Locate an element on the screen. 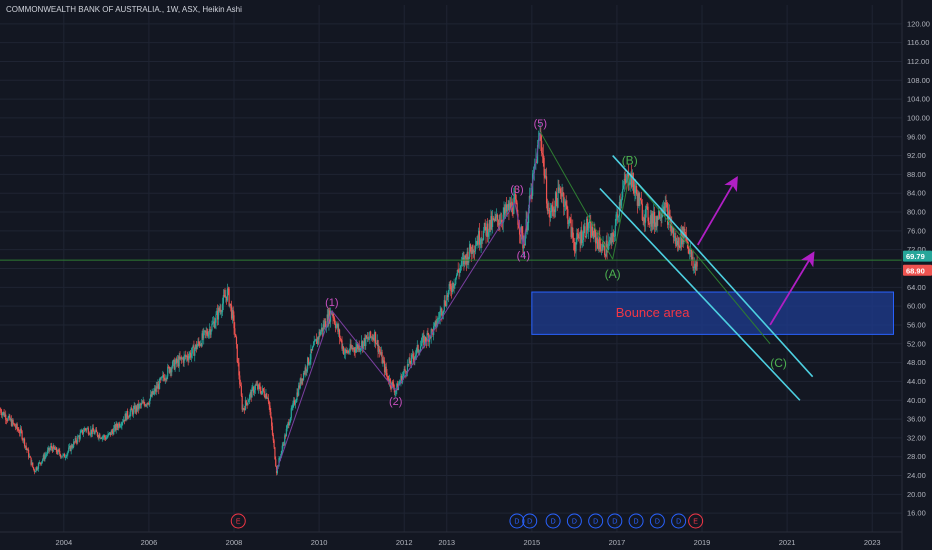  corrective-wave-line is located at coordinates (700, 259).